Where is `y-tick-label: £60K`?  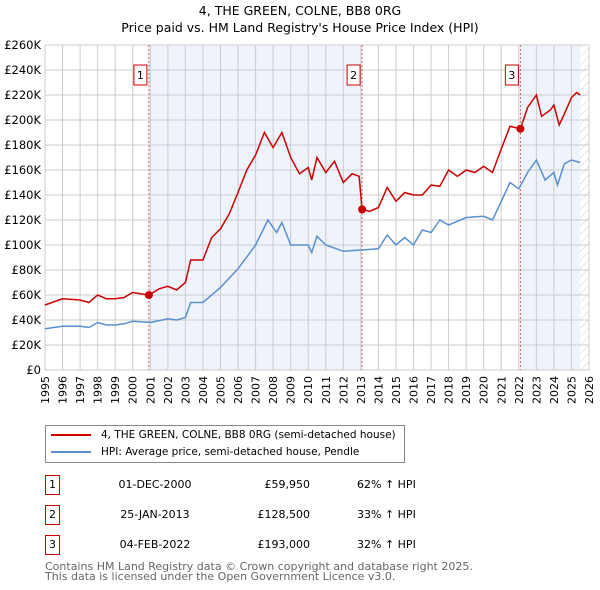
y-tick-label: £60K is located at coordinates (27, 295).